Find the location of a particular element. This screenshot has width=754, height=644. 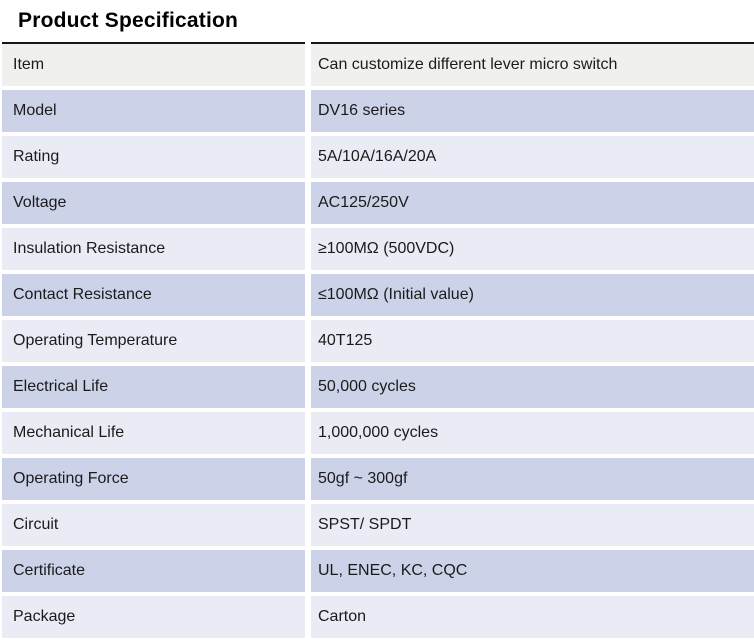

spec-value-cell: SPST/ SPDT is located at coordinates (532, 525).